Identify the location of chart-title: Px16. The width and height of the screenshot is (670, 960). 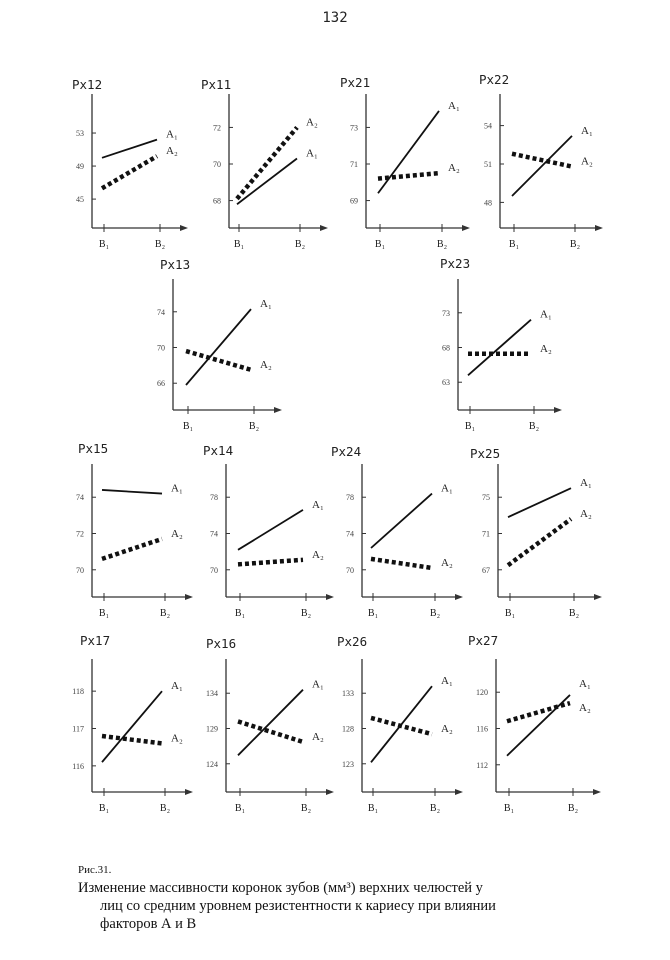
(221, 643).